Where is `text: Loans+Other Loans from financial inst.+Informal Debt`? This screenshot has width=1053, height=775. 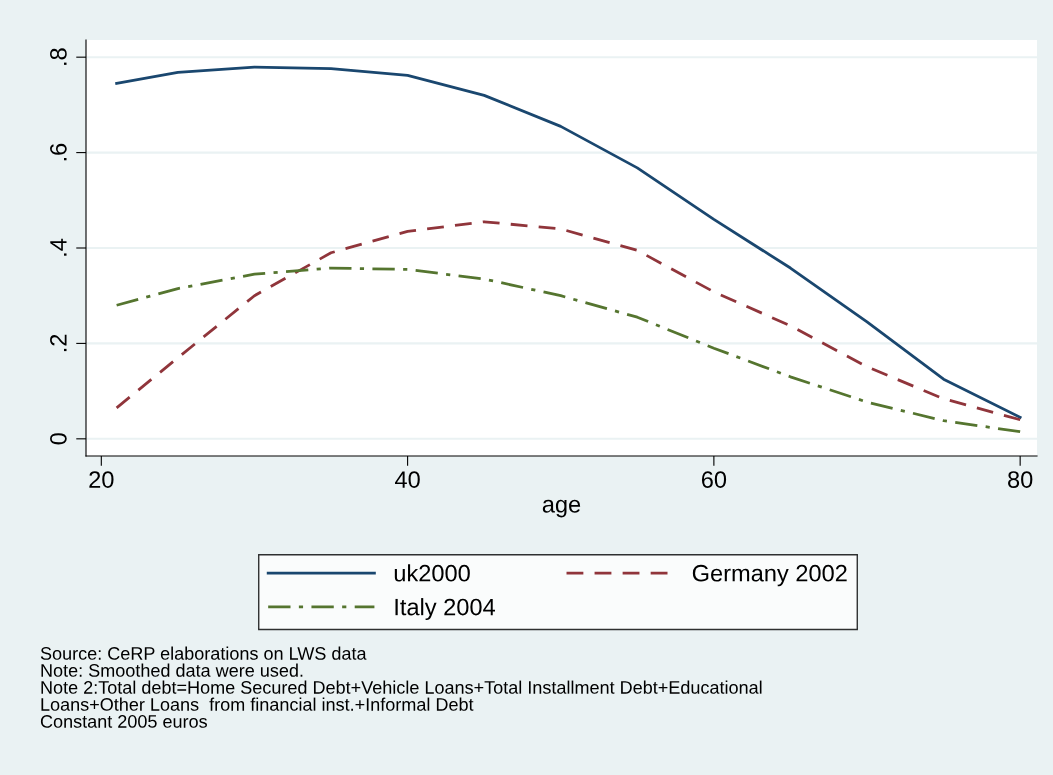 text: Loans+Other Loans from financial inst.+Informal Debt is located at coordinates (257, 704).